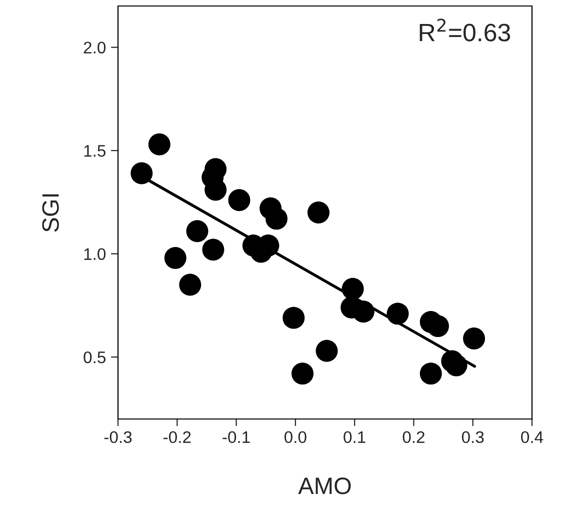 This screenshot has width=561, height=516. Describe the element at coordinates (177, 437) in the screenshot. I see `x-tick-label: -0.2` at that location.